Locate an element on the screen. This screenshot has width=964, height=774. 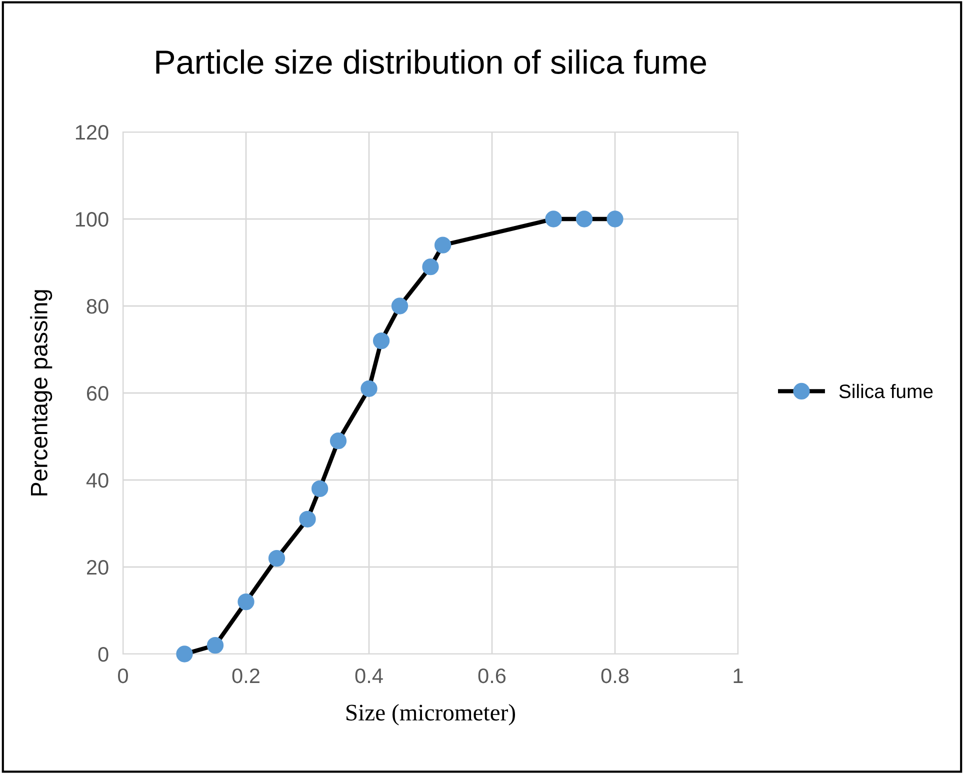
y-axis-title: Percentage passing is located at coordinates (41, 393).